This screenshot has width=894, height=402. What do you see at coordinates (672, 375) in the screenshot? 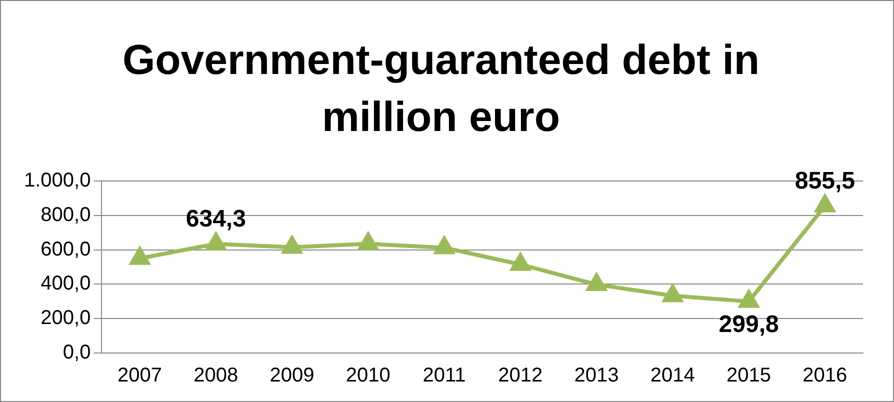
I see `x-tick-label: 2014` at bounding box center [672, 375].